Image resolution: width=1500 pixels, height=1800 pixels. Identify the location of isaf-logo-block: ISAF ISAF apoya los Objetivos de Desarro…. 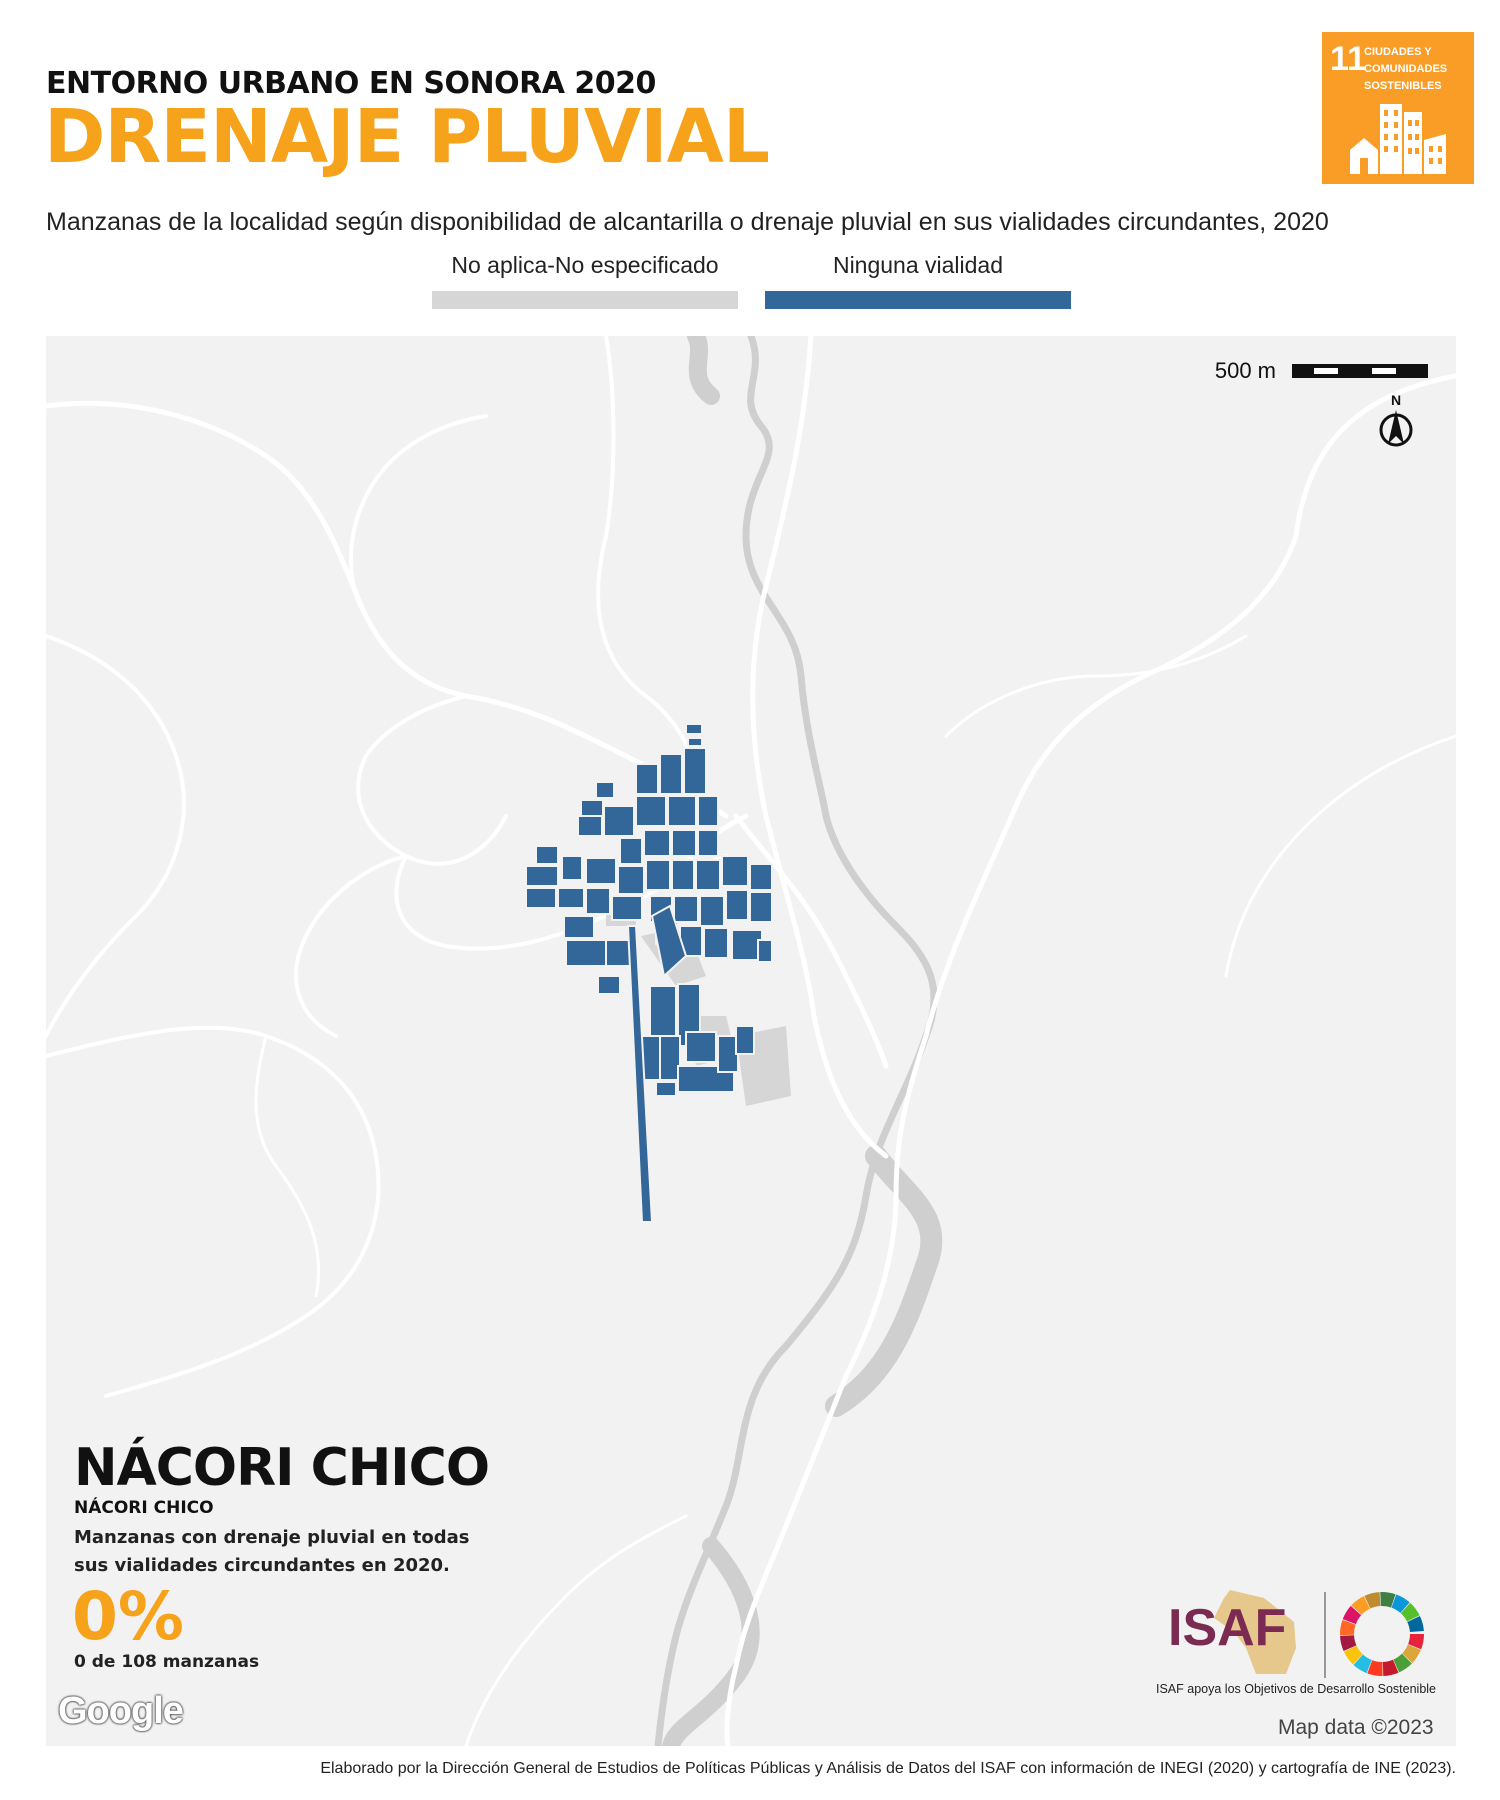
(1299, 1643).